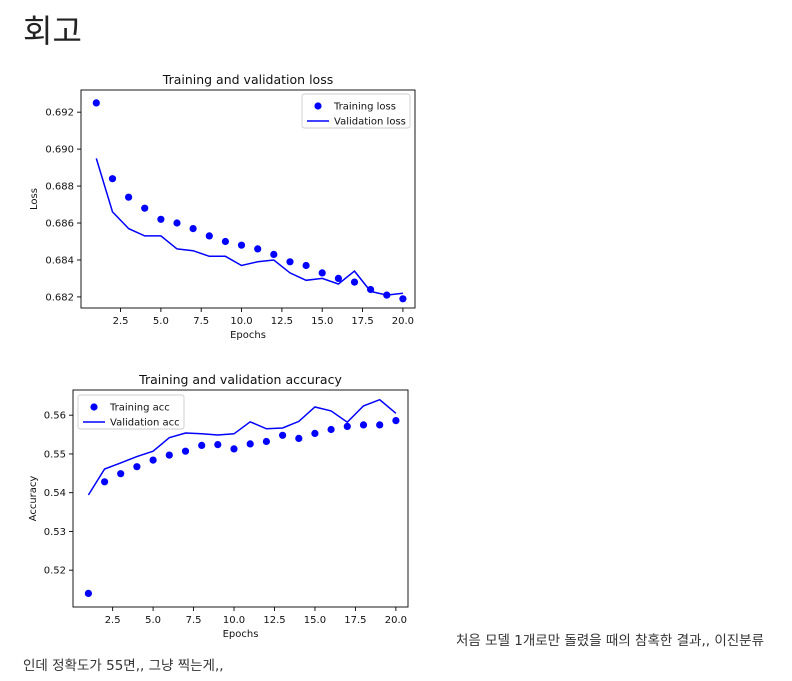 This screenshot has width=792, height=681. I want to click on legend-label: Validation acc, so click(145, 423).